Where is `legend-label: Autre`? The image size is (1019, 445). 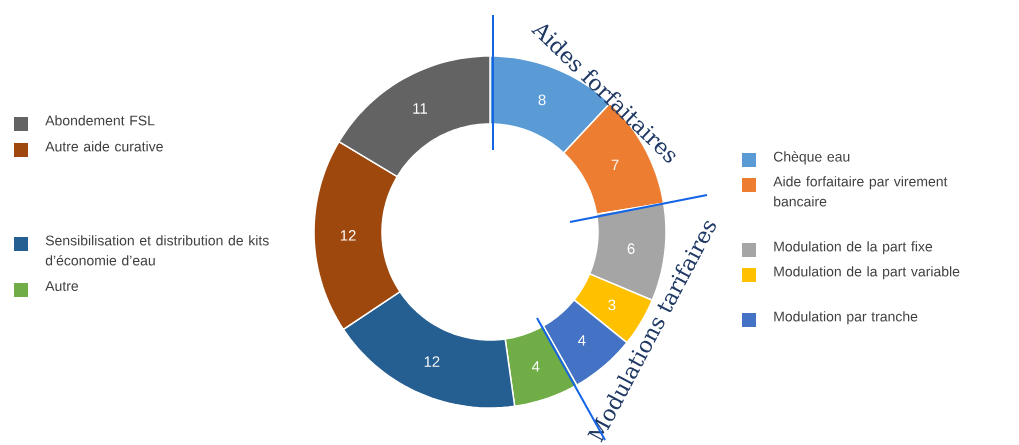 legend-label: Autre is located at coordinates (62, 286).